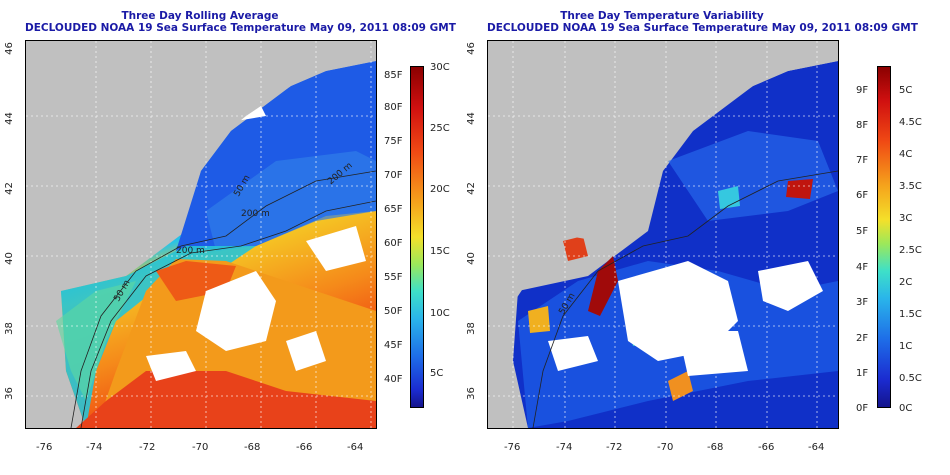  I want to click on colorbar-f-label: 85F, so click(393, 75).